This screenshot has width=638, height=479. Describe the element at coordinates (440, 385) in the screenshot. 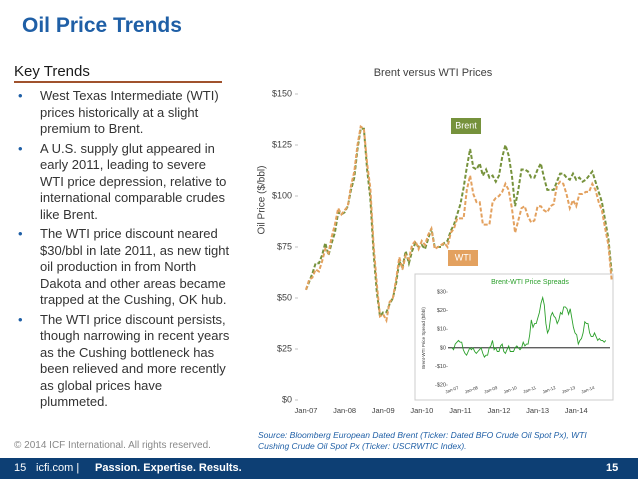

I see `y-tick-label: -$20` at that location.